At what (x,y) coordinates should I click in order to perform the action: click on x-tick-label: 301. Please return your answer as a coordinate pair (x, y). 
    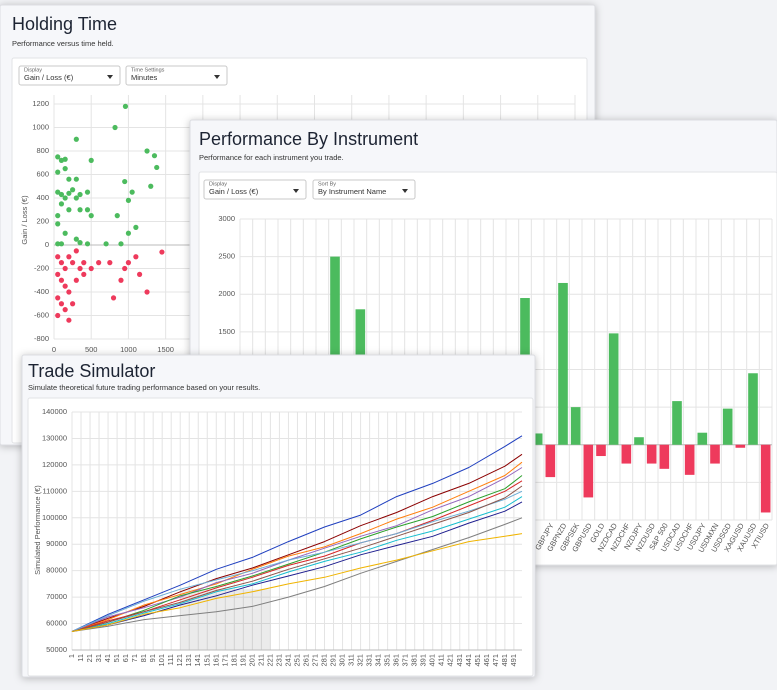
    Looking at the image, I should click on (342, 660).